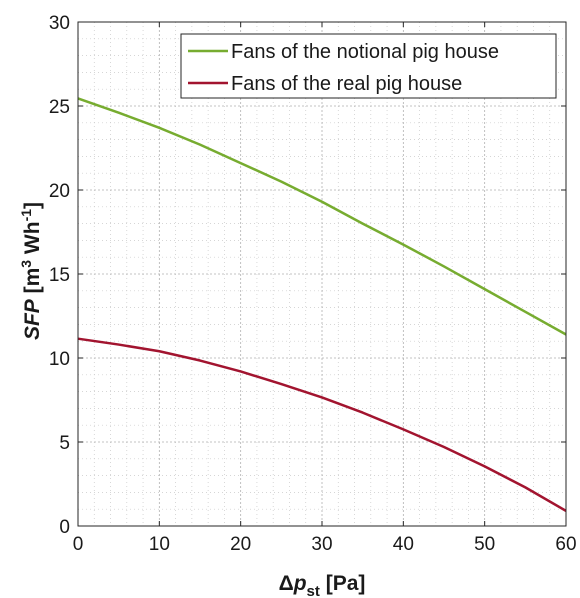 The image size is (580, 598). I want to click on x-tick-label: 30, so click(321, 544).